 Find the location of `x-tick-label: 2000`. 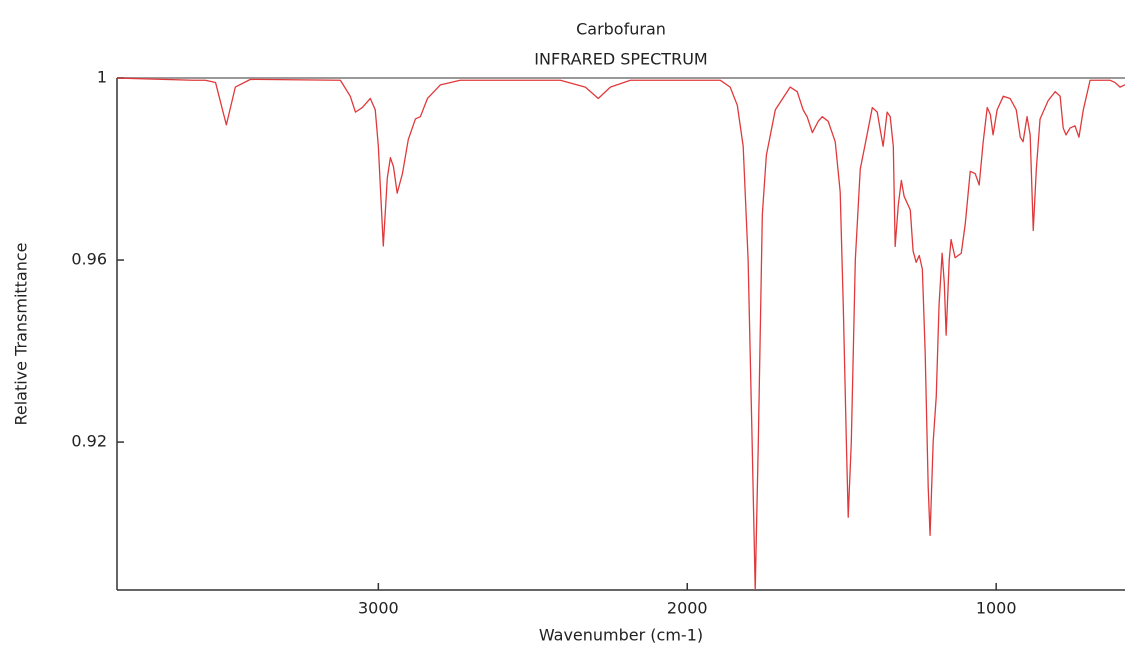

x-tick-label: 2000 is located at coordinates (687, 608).